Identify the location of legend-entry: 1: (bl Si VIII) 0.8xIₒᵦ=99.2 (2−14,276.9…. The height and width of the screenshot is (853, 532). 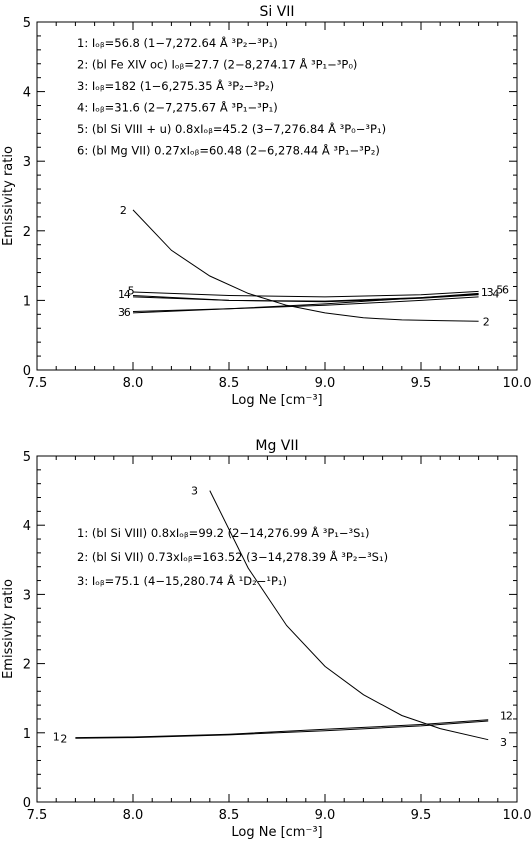
(223, 532).